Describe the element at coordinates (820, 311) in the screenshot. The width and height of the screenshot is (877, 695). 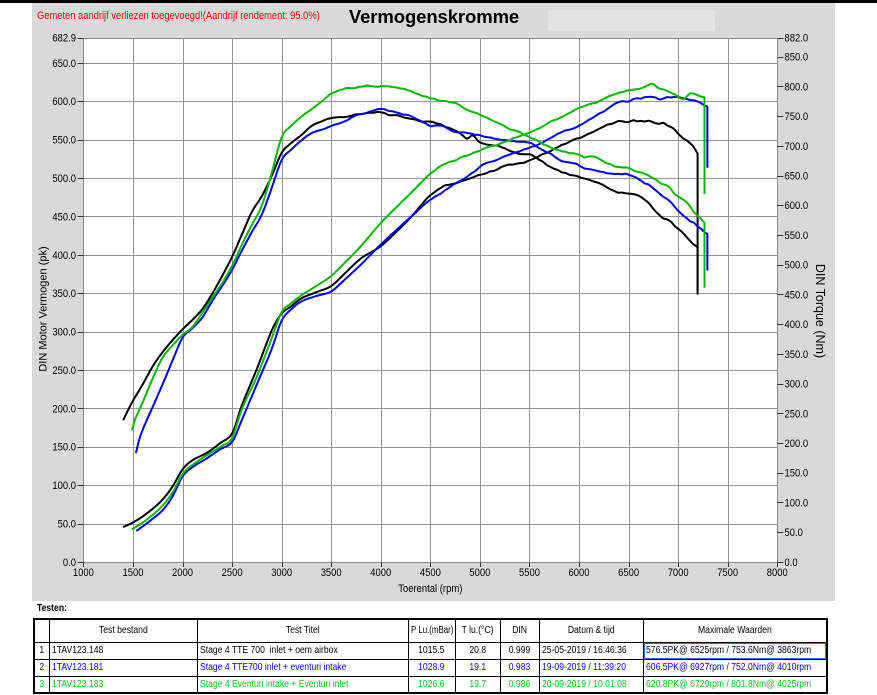
I see `svg-text: DIN Torque (Nm)` at that location.